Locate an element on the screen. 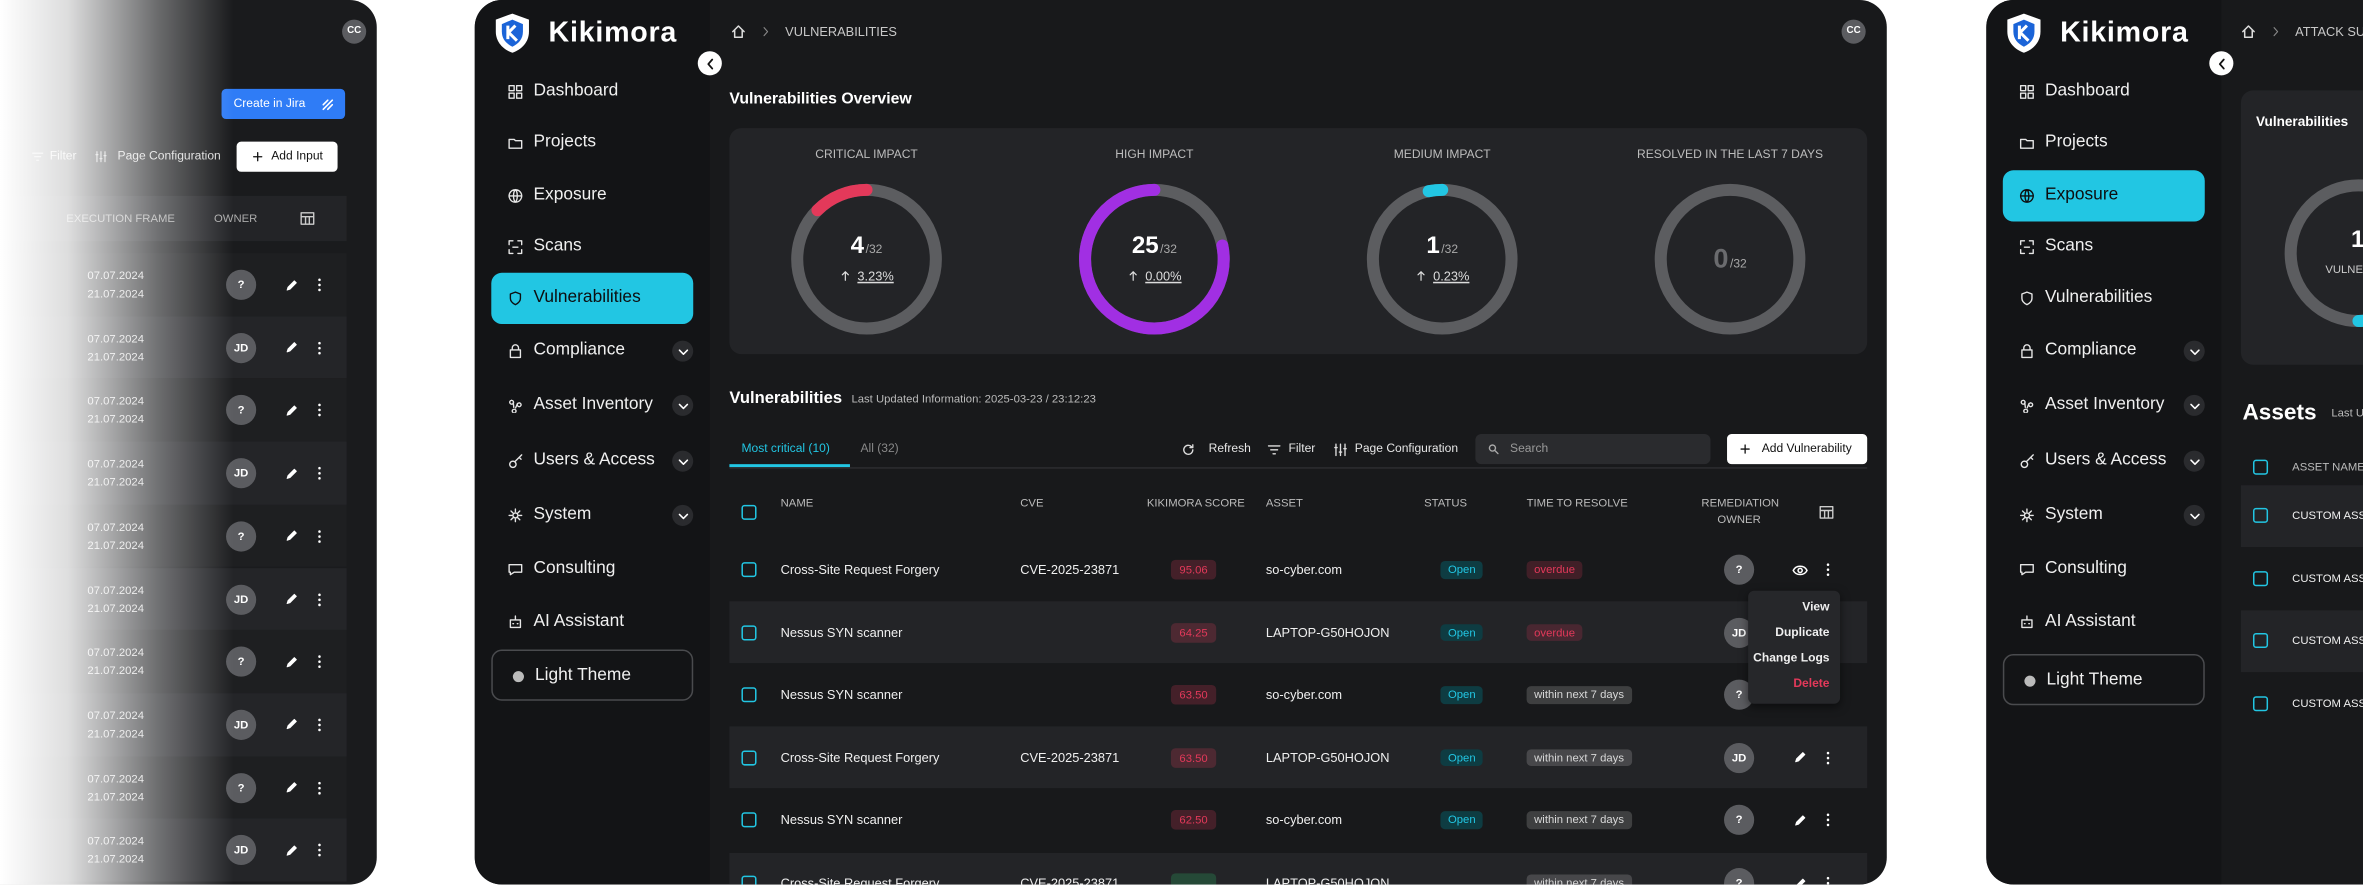 This screenshot has width=2363, height=885. nodes-glyph is located at coordinates (2027, 406).